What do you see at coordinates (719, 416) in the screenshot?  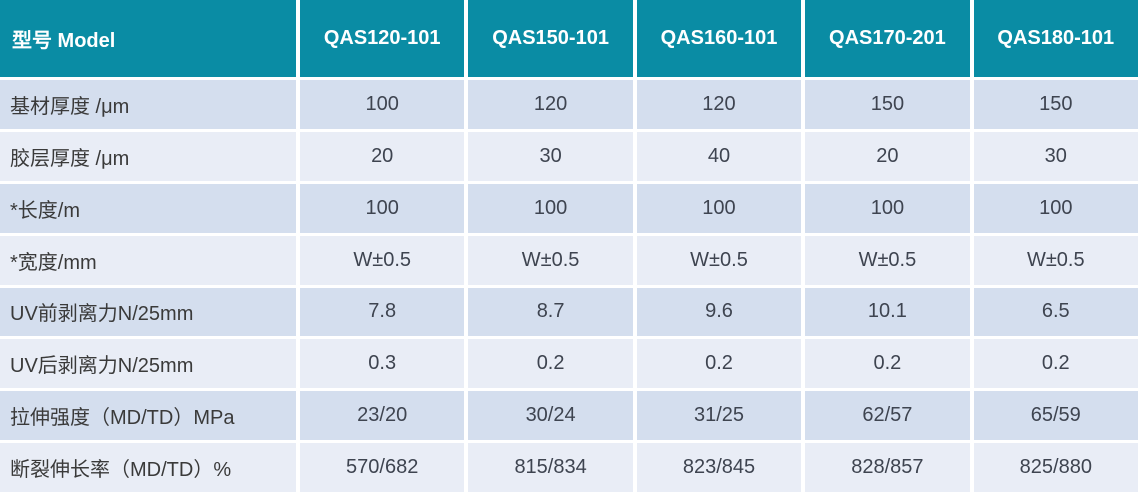 I see `cell-value: 31/25` at bounding box center [719, 416].